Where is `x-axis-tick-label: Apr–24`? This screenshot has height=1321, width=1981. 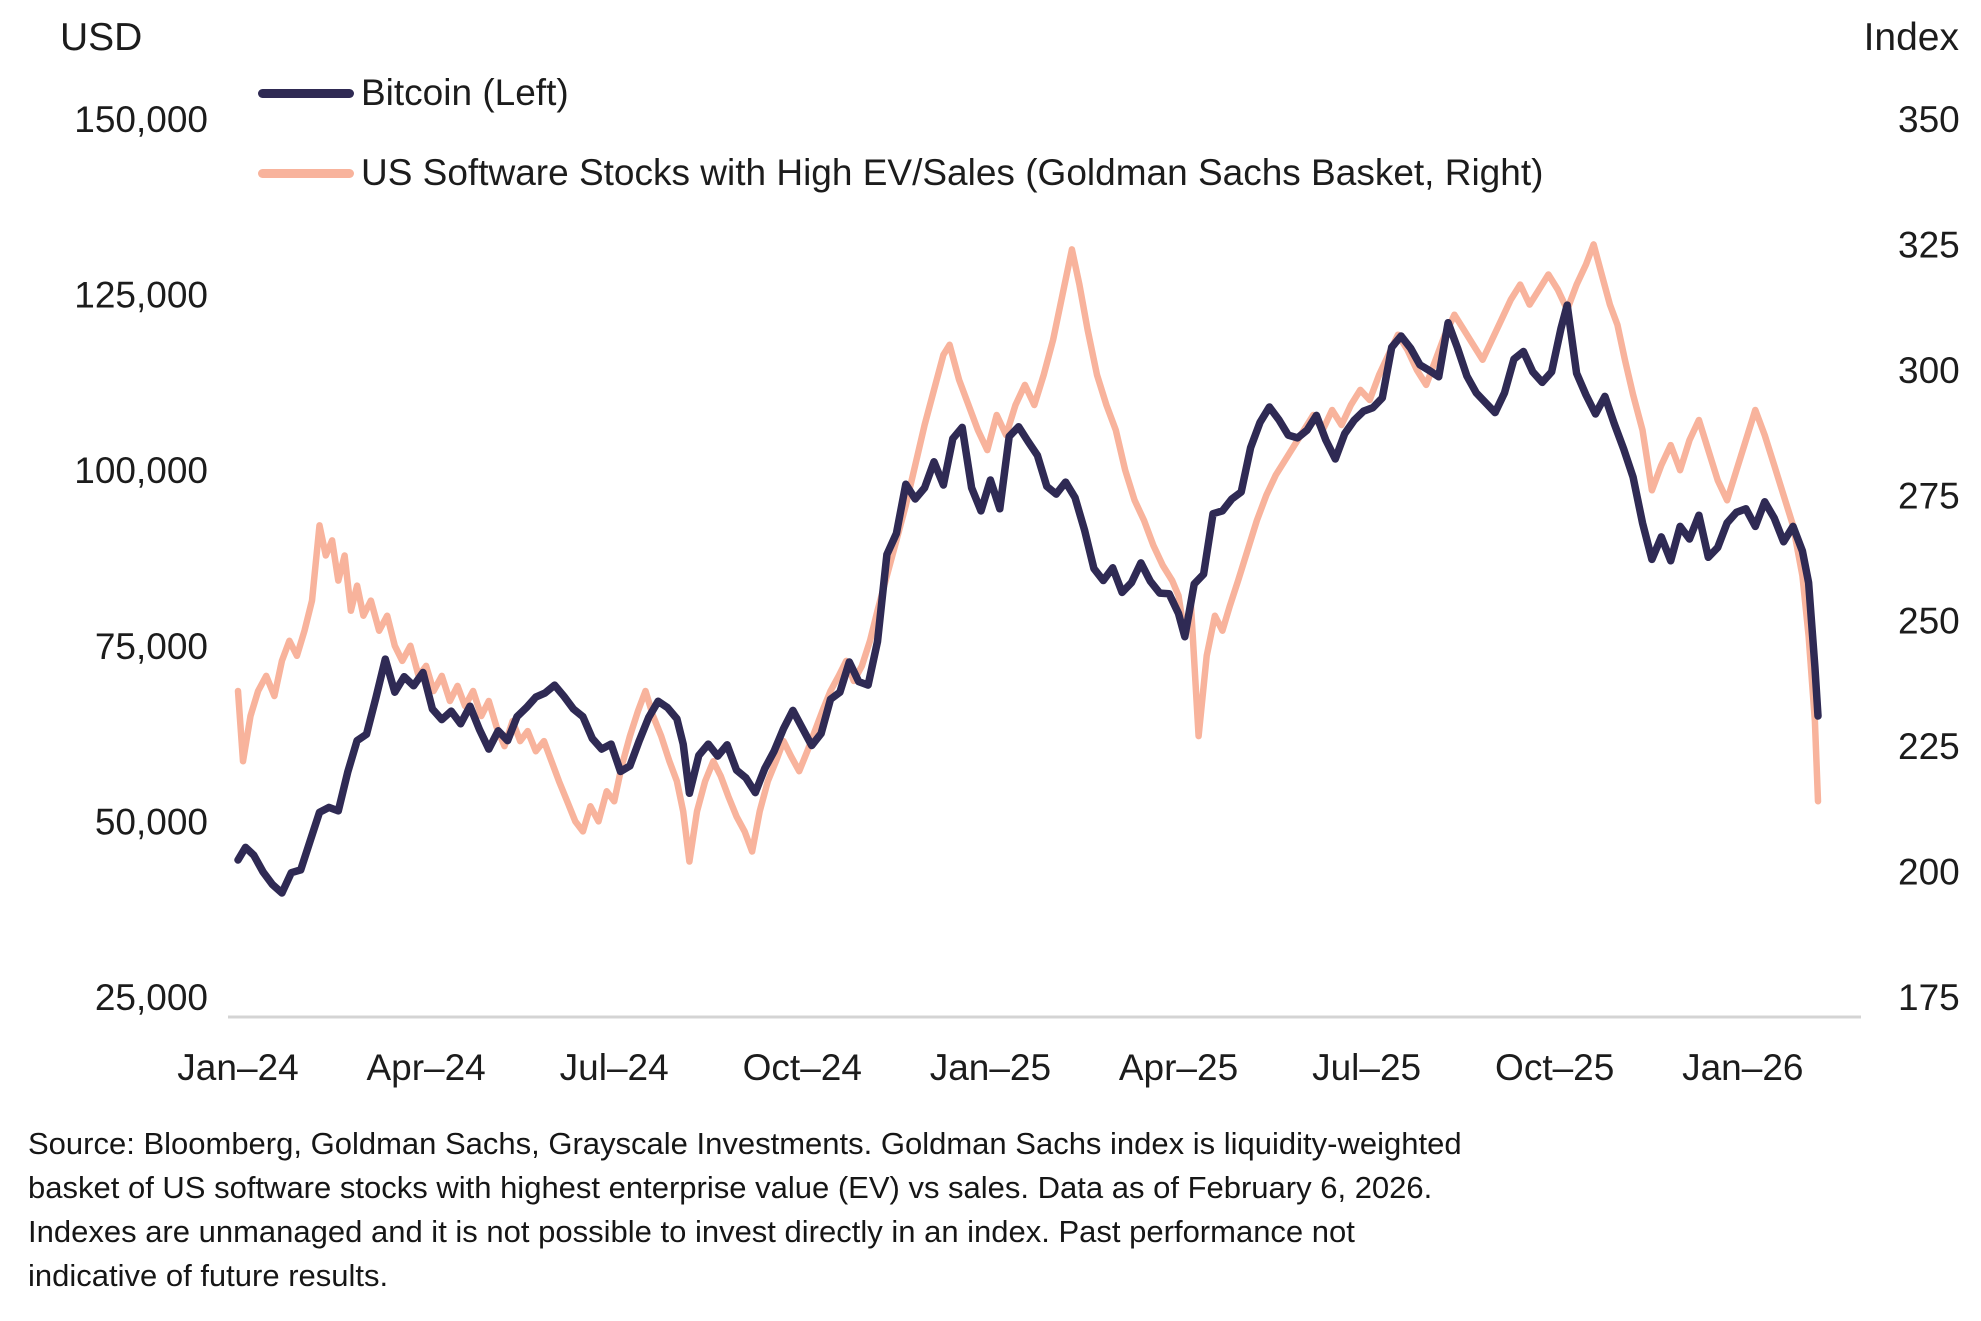
x-axis-tick-label: Apr–24 is located at coordinates (425, 1067).